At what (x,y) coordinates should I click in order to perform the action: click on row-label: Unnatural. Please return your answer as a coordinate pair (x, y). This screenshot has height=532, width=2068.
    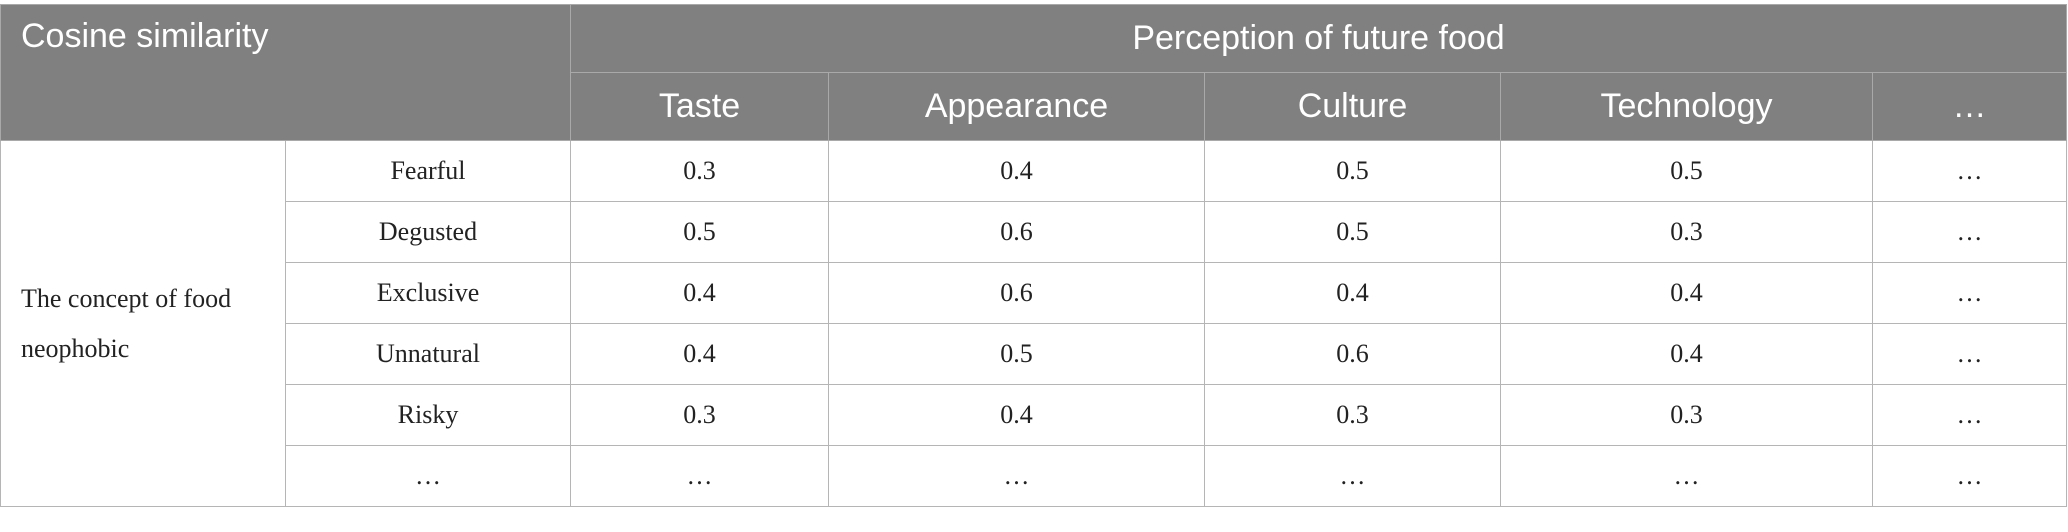
    Looking at the image, I should click on (428, 354).